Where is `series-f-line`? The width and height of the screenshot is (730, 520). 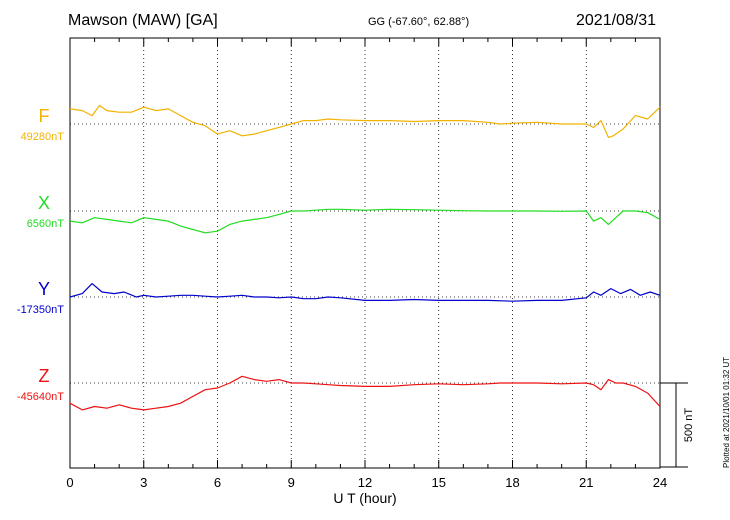 series-f-line is located at coordinates (365, 121).